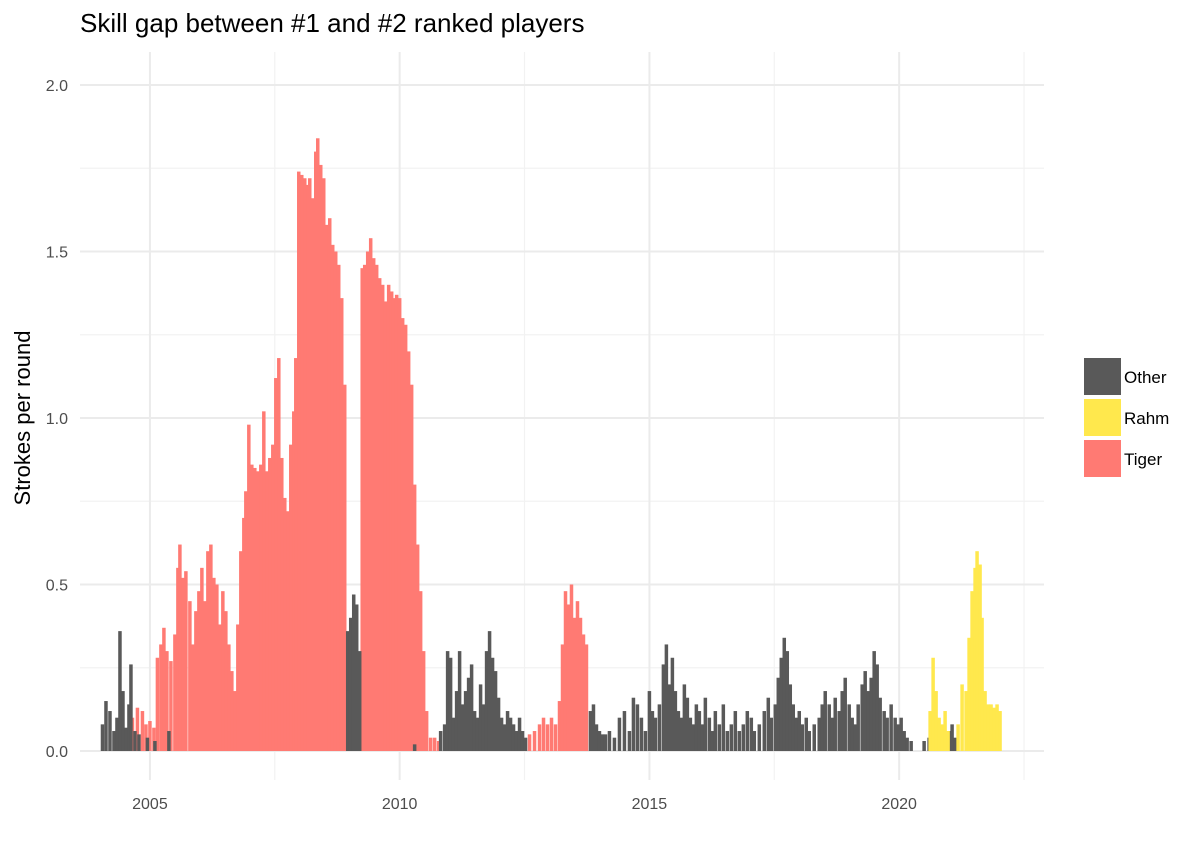 The width and height of the screenshot is (1200, 857). I want to click on x-tick-label: 2010, so click(400, 804).